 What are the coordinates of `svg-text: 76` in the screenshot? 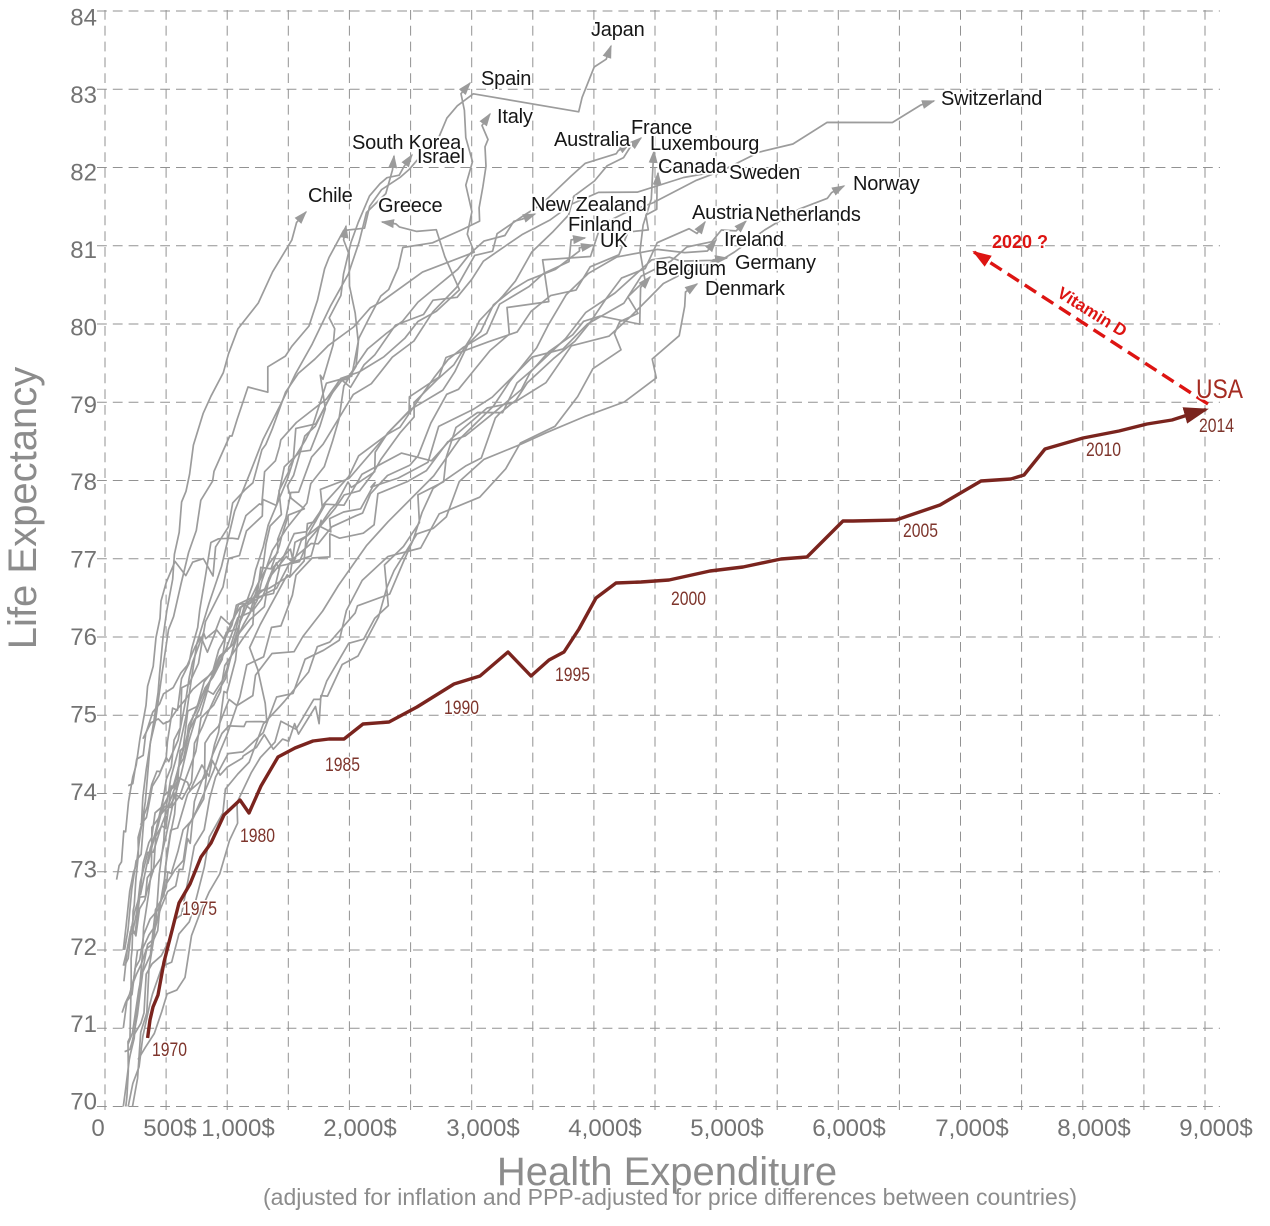 It's located at (83, 637).